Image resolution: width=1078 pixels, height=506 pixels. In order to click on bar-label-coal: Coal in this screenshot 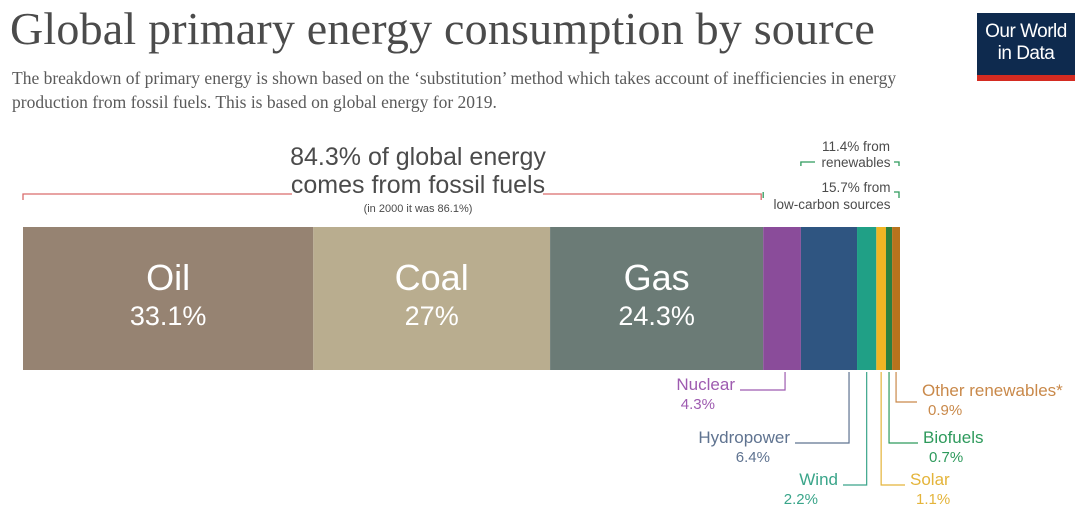, I will do `click(432, 277)`.